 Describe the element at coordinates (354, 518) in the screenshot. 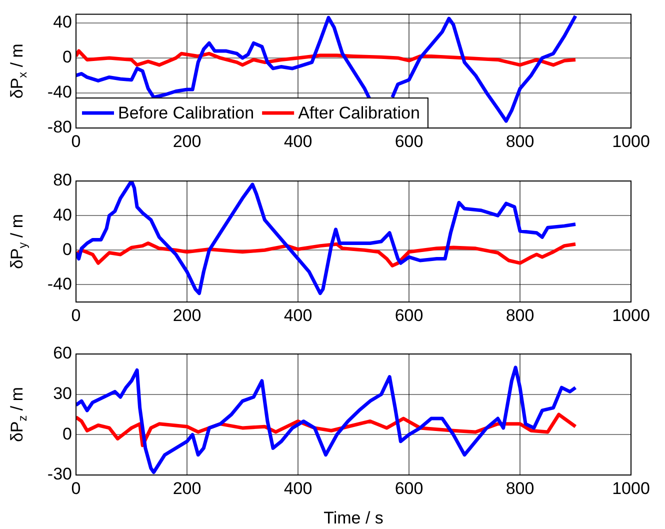

I see `x-axis-title: Time / s` at that location.